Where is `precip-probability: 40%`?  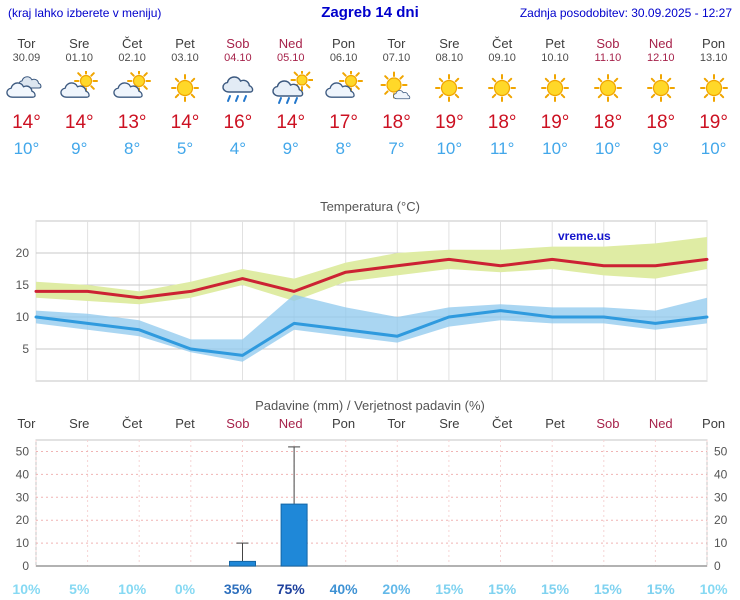
precip-probability: 40% is located at coordinates (343, 589).